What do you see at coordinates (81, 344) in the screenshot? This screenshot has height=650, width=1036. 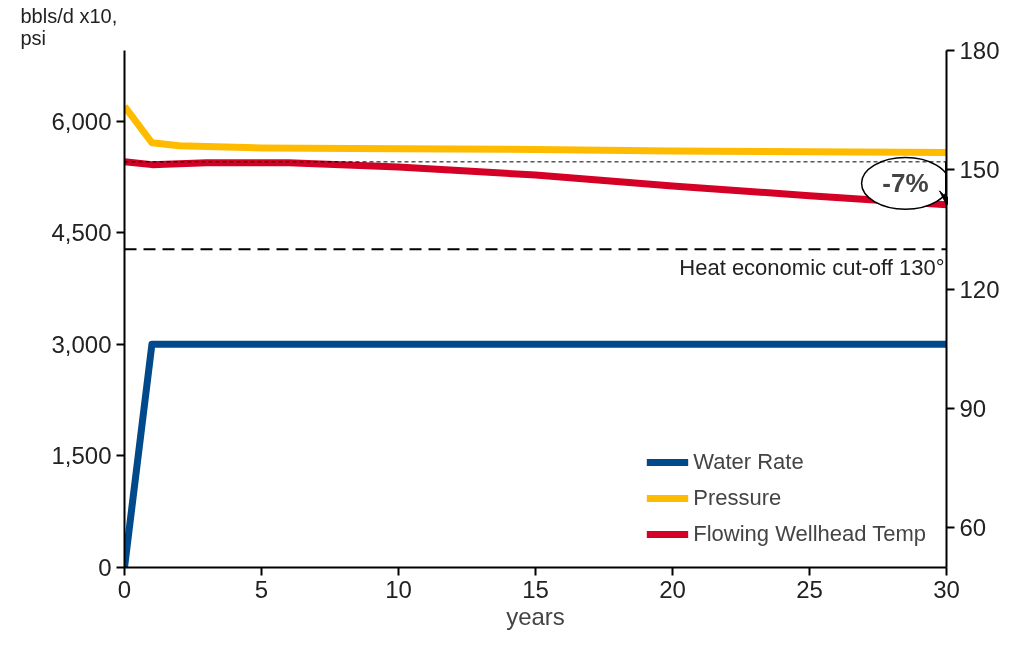 I see `y-tick-label: 3,000` at bounding box center [81, 344].